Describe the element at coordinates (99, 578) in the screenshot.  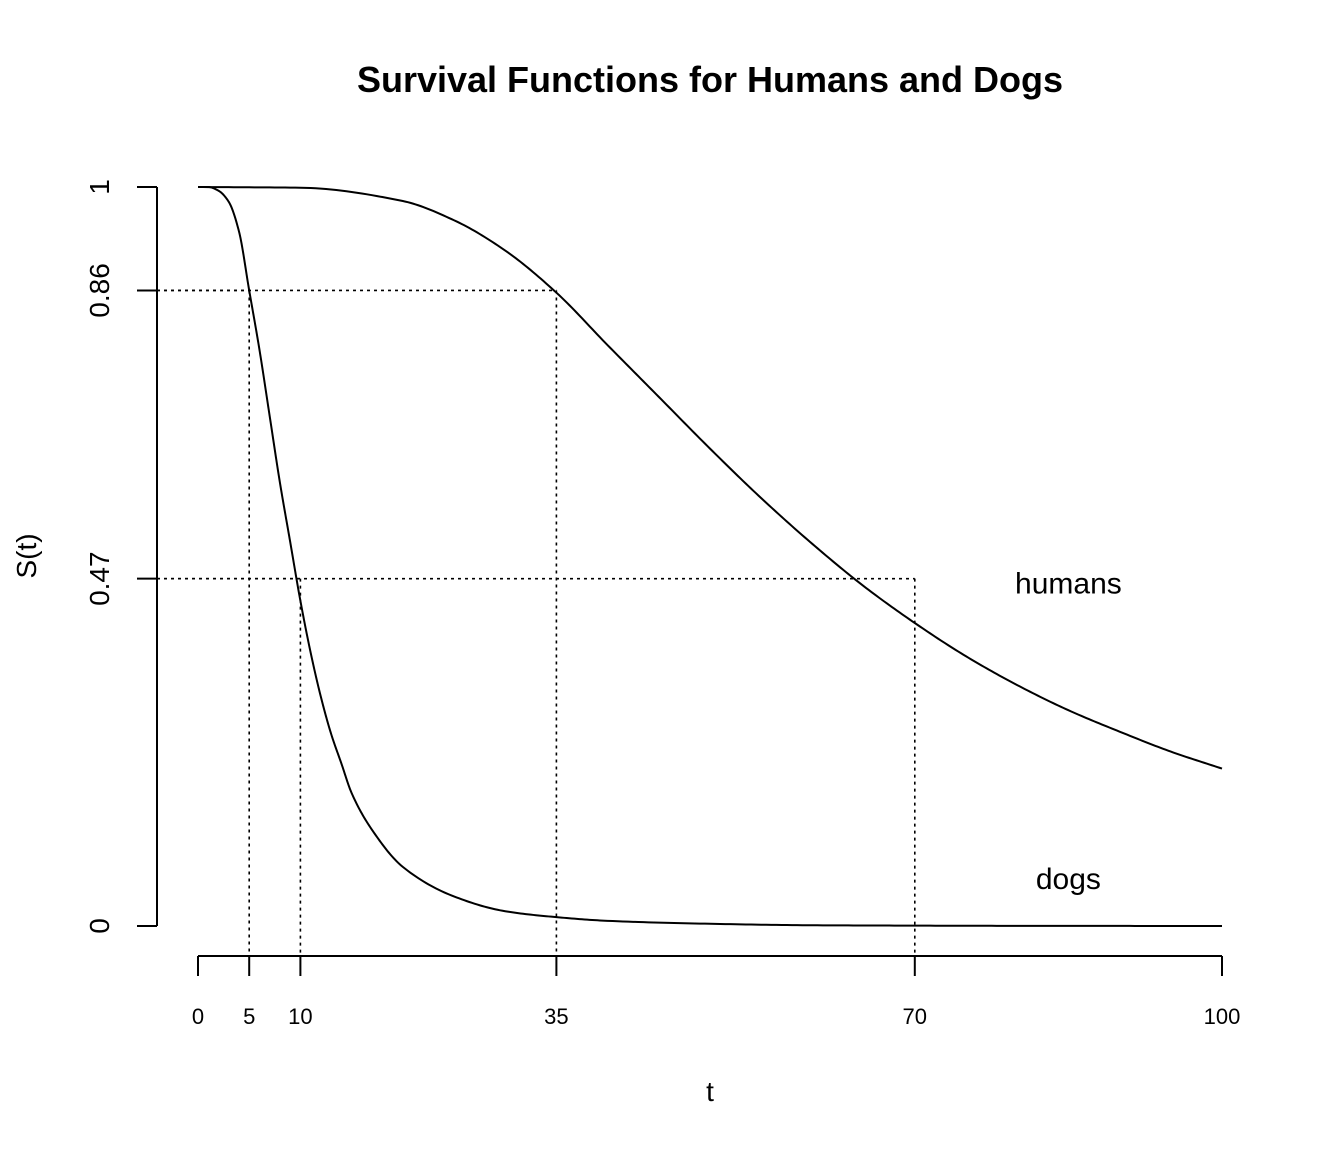
I see `y-tick-label: 0.47` at that location.